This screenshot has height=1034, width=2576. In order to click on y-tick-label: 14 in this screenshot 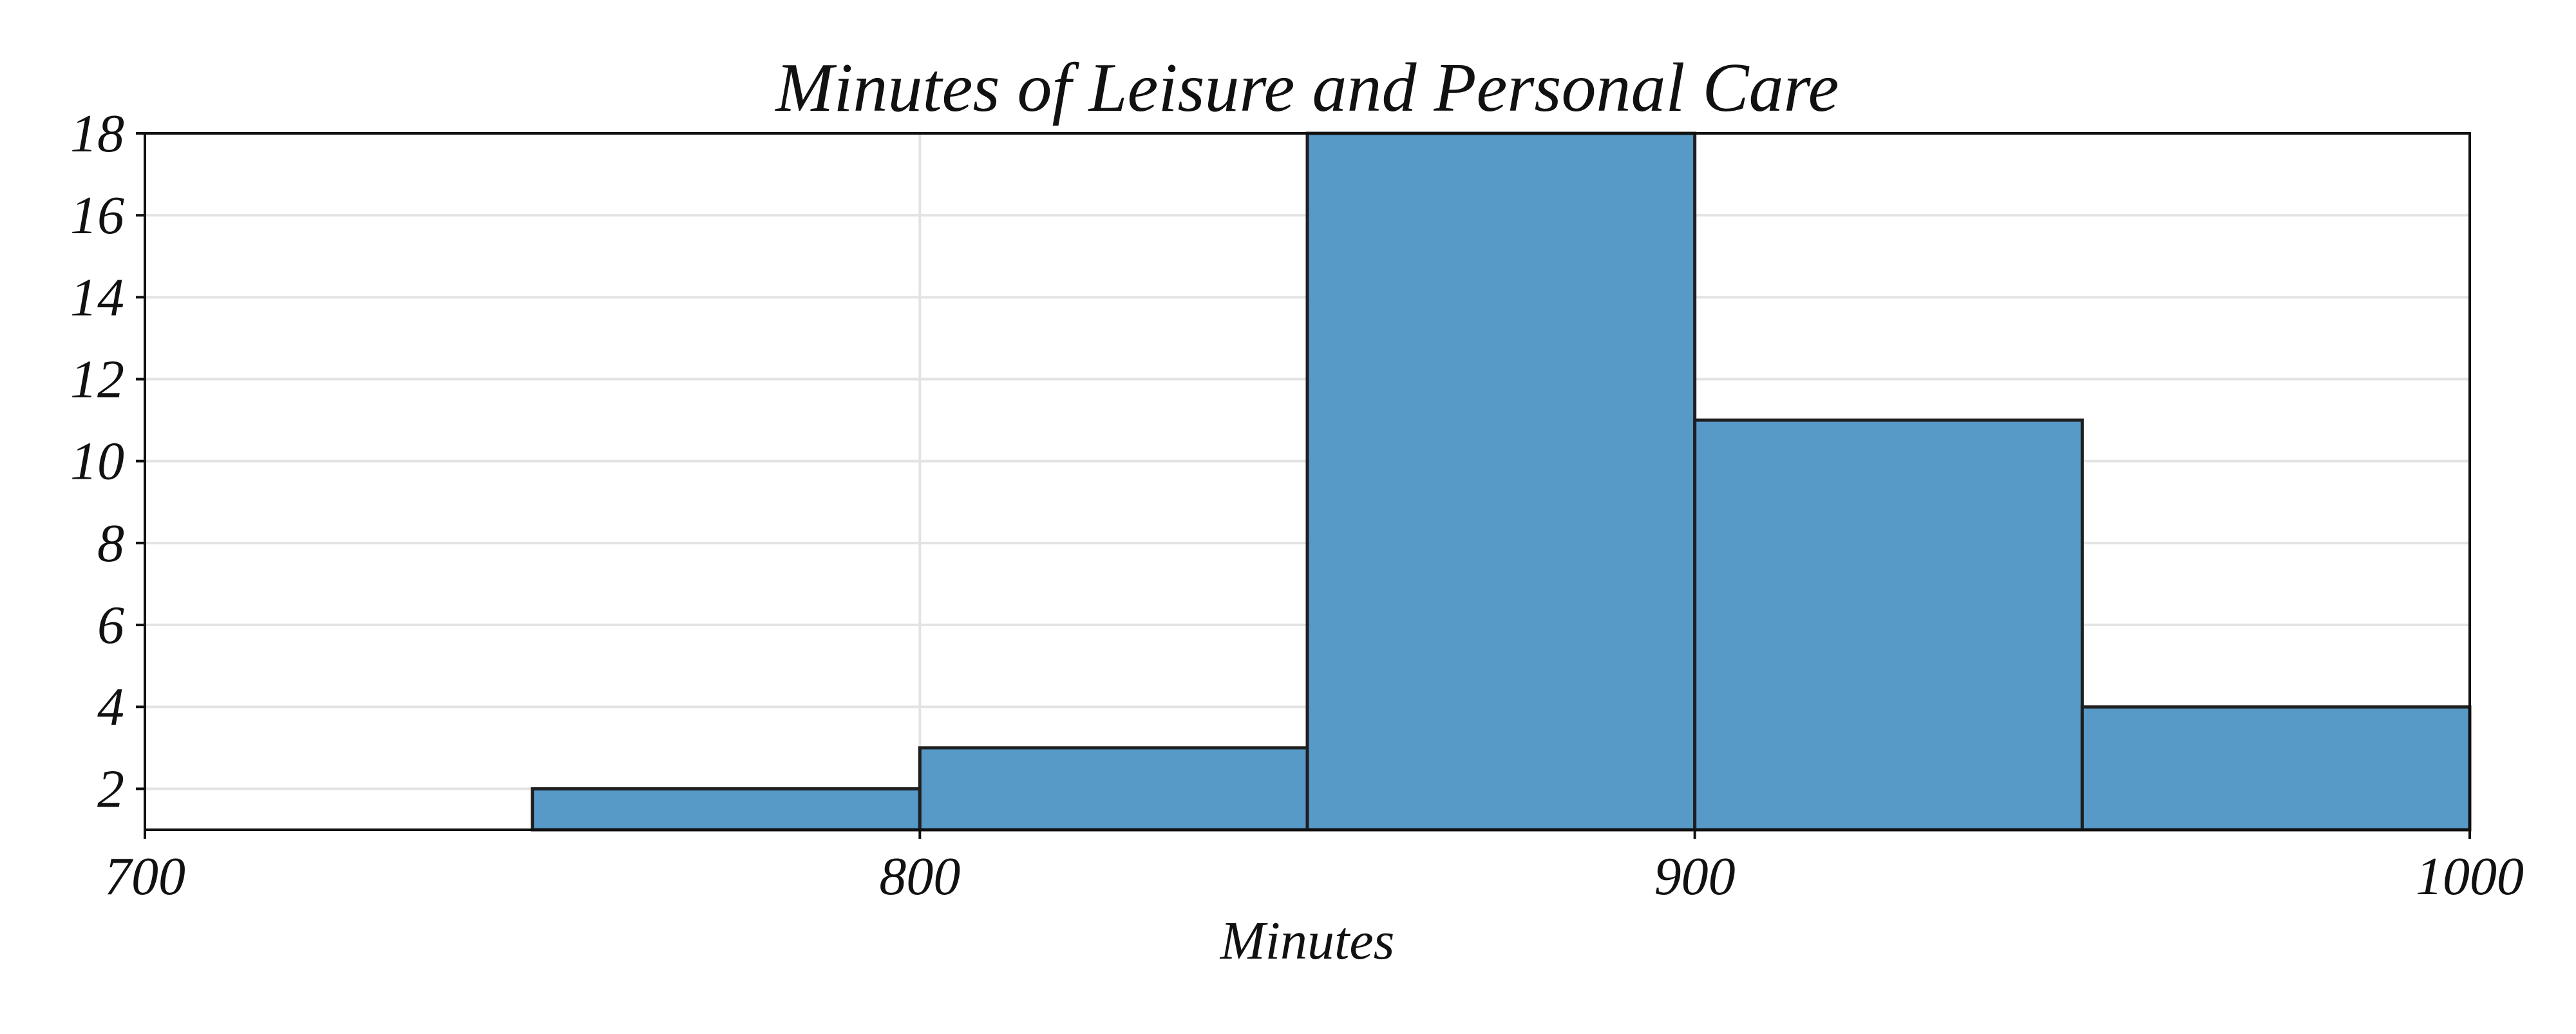, I will do `click(97, 297)`.